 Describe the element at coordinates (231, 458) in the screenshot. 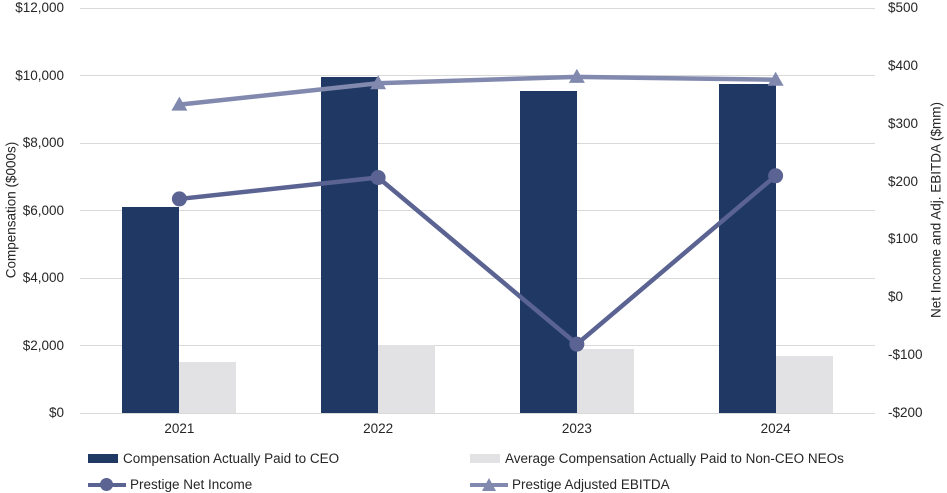

I see `legend-label: Compensation Actually Paid to CEO` at that location.